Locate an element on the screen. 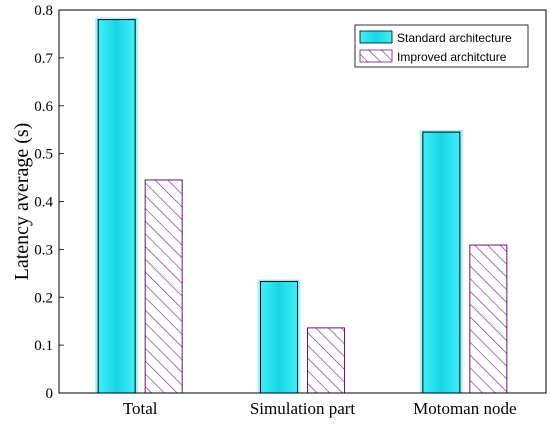 The height and width of the screenshot is (424, 550). y-tick-label: 0 is located at coordinates (50, 394).